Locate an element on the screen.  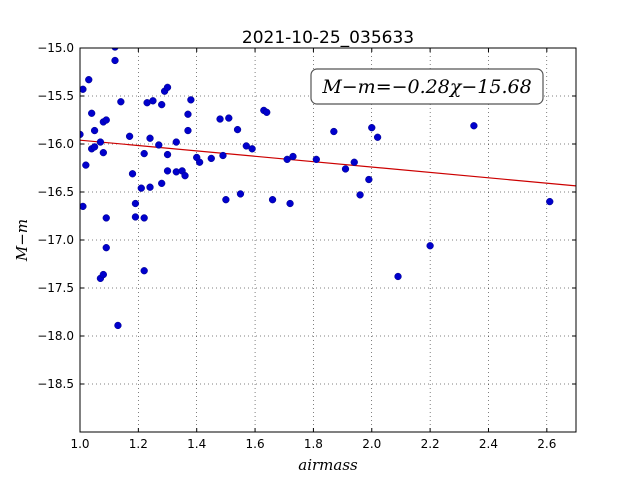
y-axis-label: M−m is located at coordinates (22, 240).